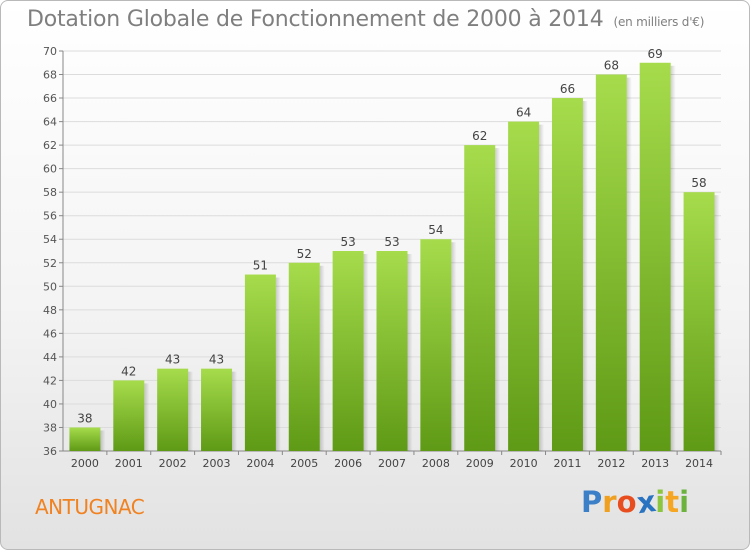 This screenshot has width=750, height=550. Describe the element at coordinates (523, 113) in the screenshot. I see `value-label: 64` at that location.